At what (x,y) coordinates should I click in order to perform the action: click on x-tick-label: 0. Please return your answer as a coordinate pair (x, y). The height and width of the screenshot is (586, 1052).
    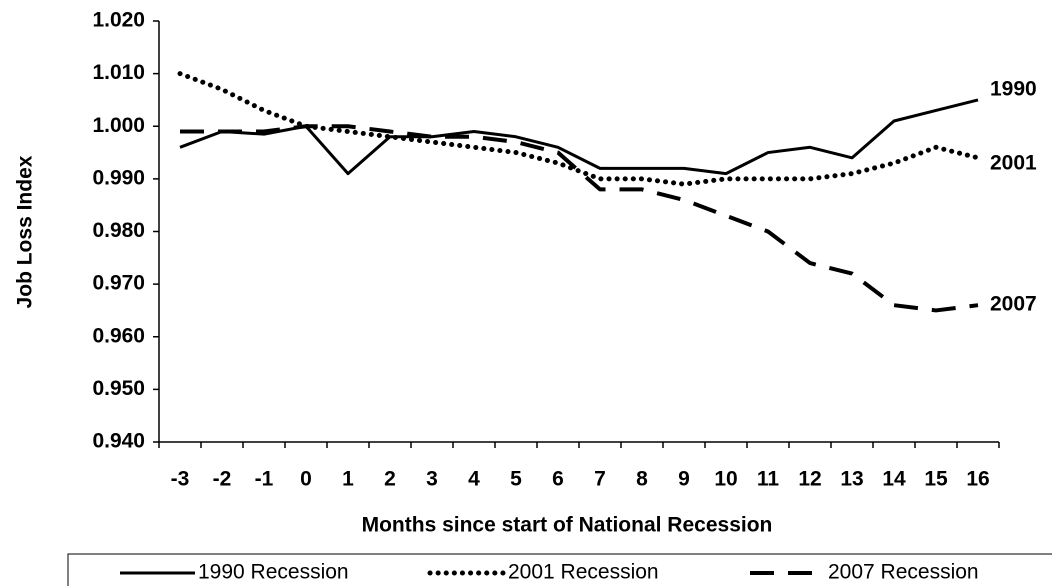
    Looking at the image, I should click on (306, 479).